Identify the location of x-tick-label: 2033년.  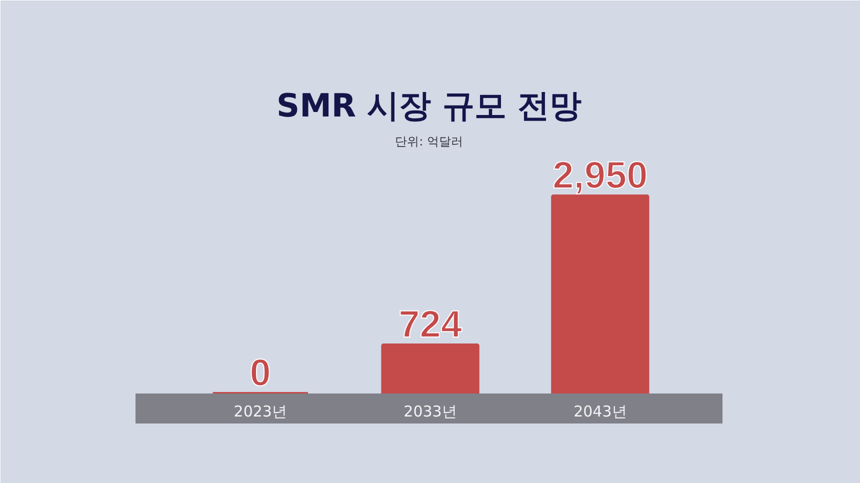
(430, 411).